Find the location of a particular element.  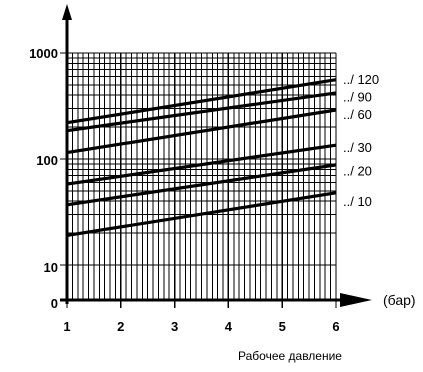

x-tick-label: 4 is located at coordinates (229, 326).